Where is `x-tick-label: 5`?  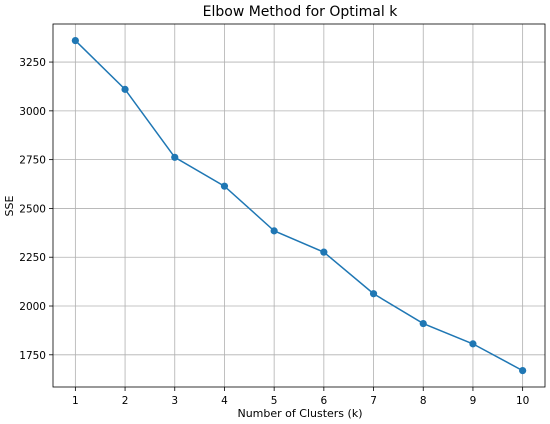 x-tick-label: 5 is located at coordinates (274, 401).